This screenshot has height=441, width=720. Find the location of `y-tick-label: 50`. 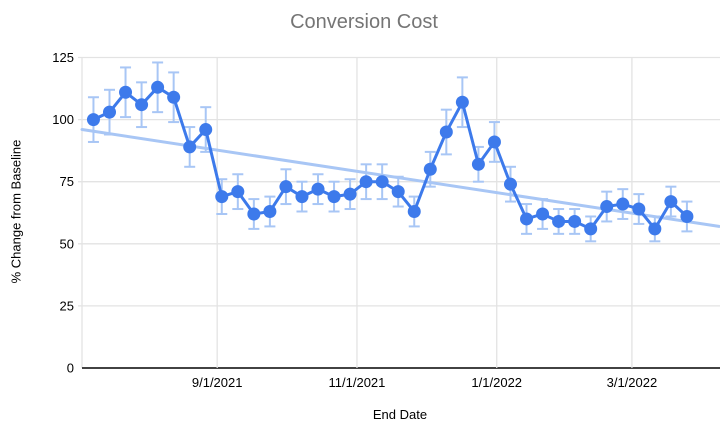

y-tick-label: 50 is located at coordinates (67, 243).